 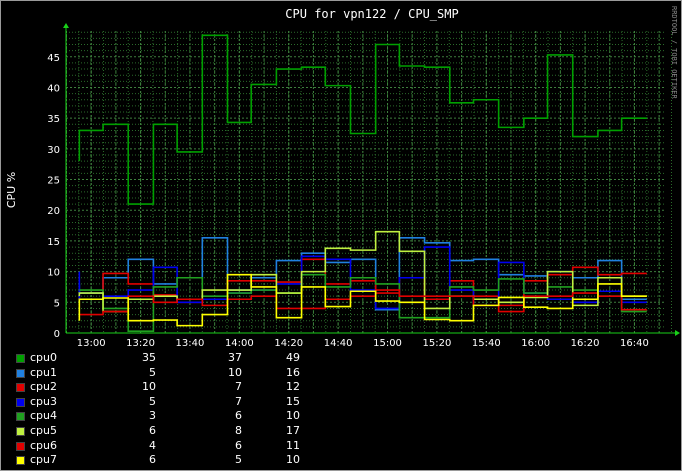 What do you see at coordinates (44, 372) in the screenshot?
I see `legend-series-name: cpu1` at bounding box center [44, 372].